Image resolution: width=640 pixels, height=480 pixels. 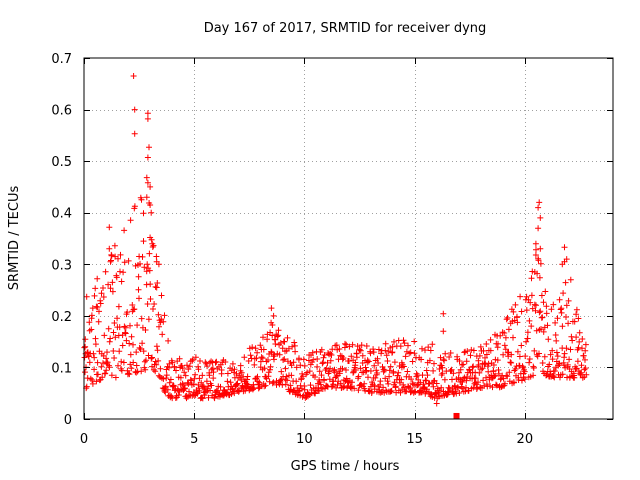 I want to click on y-tick-label: 0, so click(x=68, y=420).